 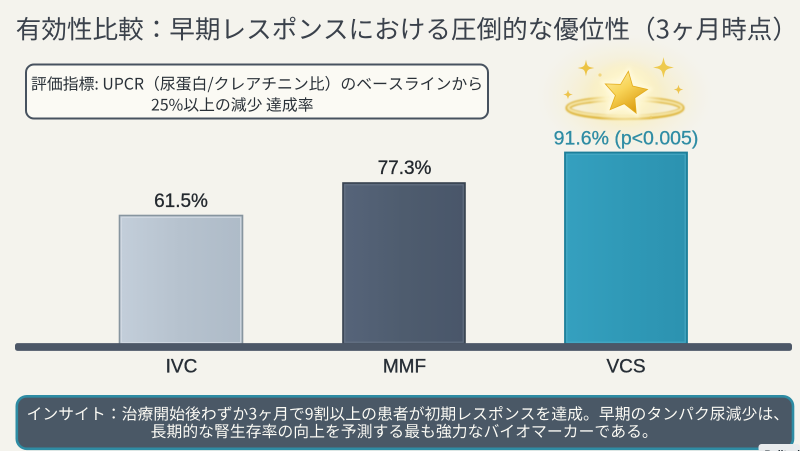 I want to click on svg-text: 77.3%, so click(x=405, y=168).